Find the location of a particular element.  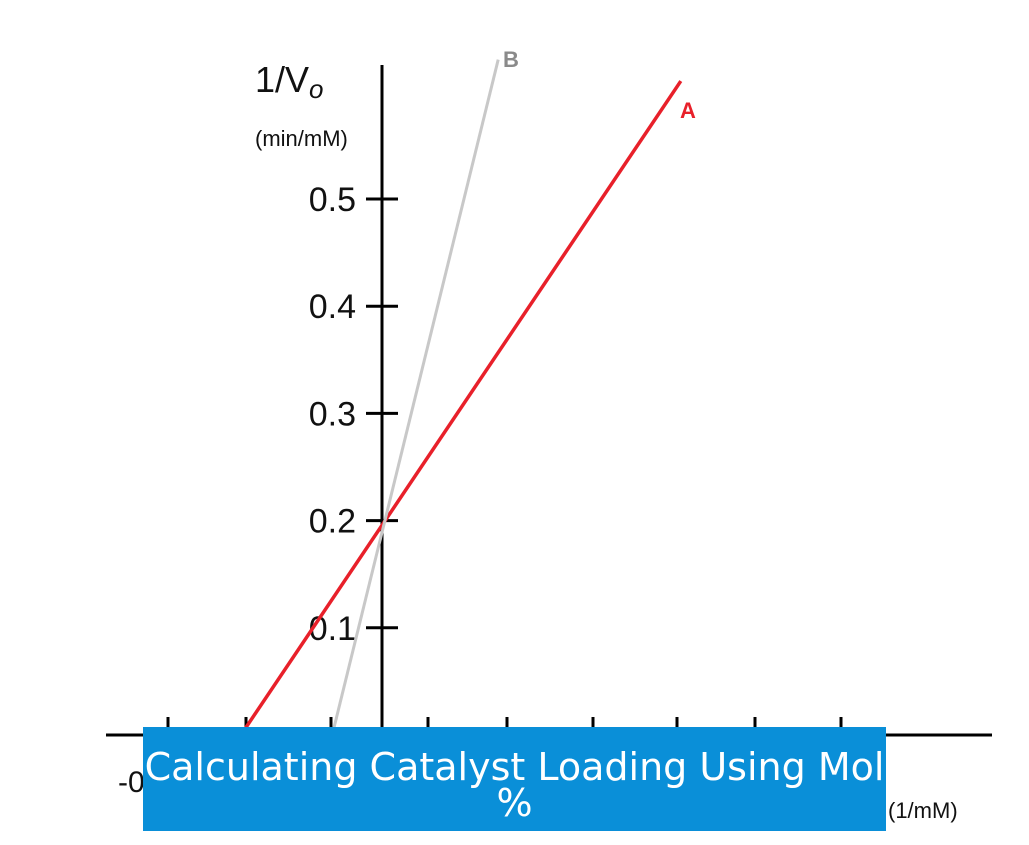

y-tick-label: 0.1 is located at coordinates (332, 629).